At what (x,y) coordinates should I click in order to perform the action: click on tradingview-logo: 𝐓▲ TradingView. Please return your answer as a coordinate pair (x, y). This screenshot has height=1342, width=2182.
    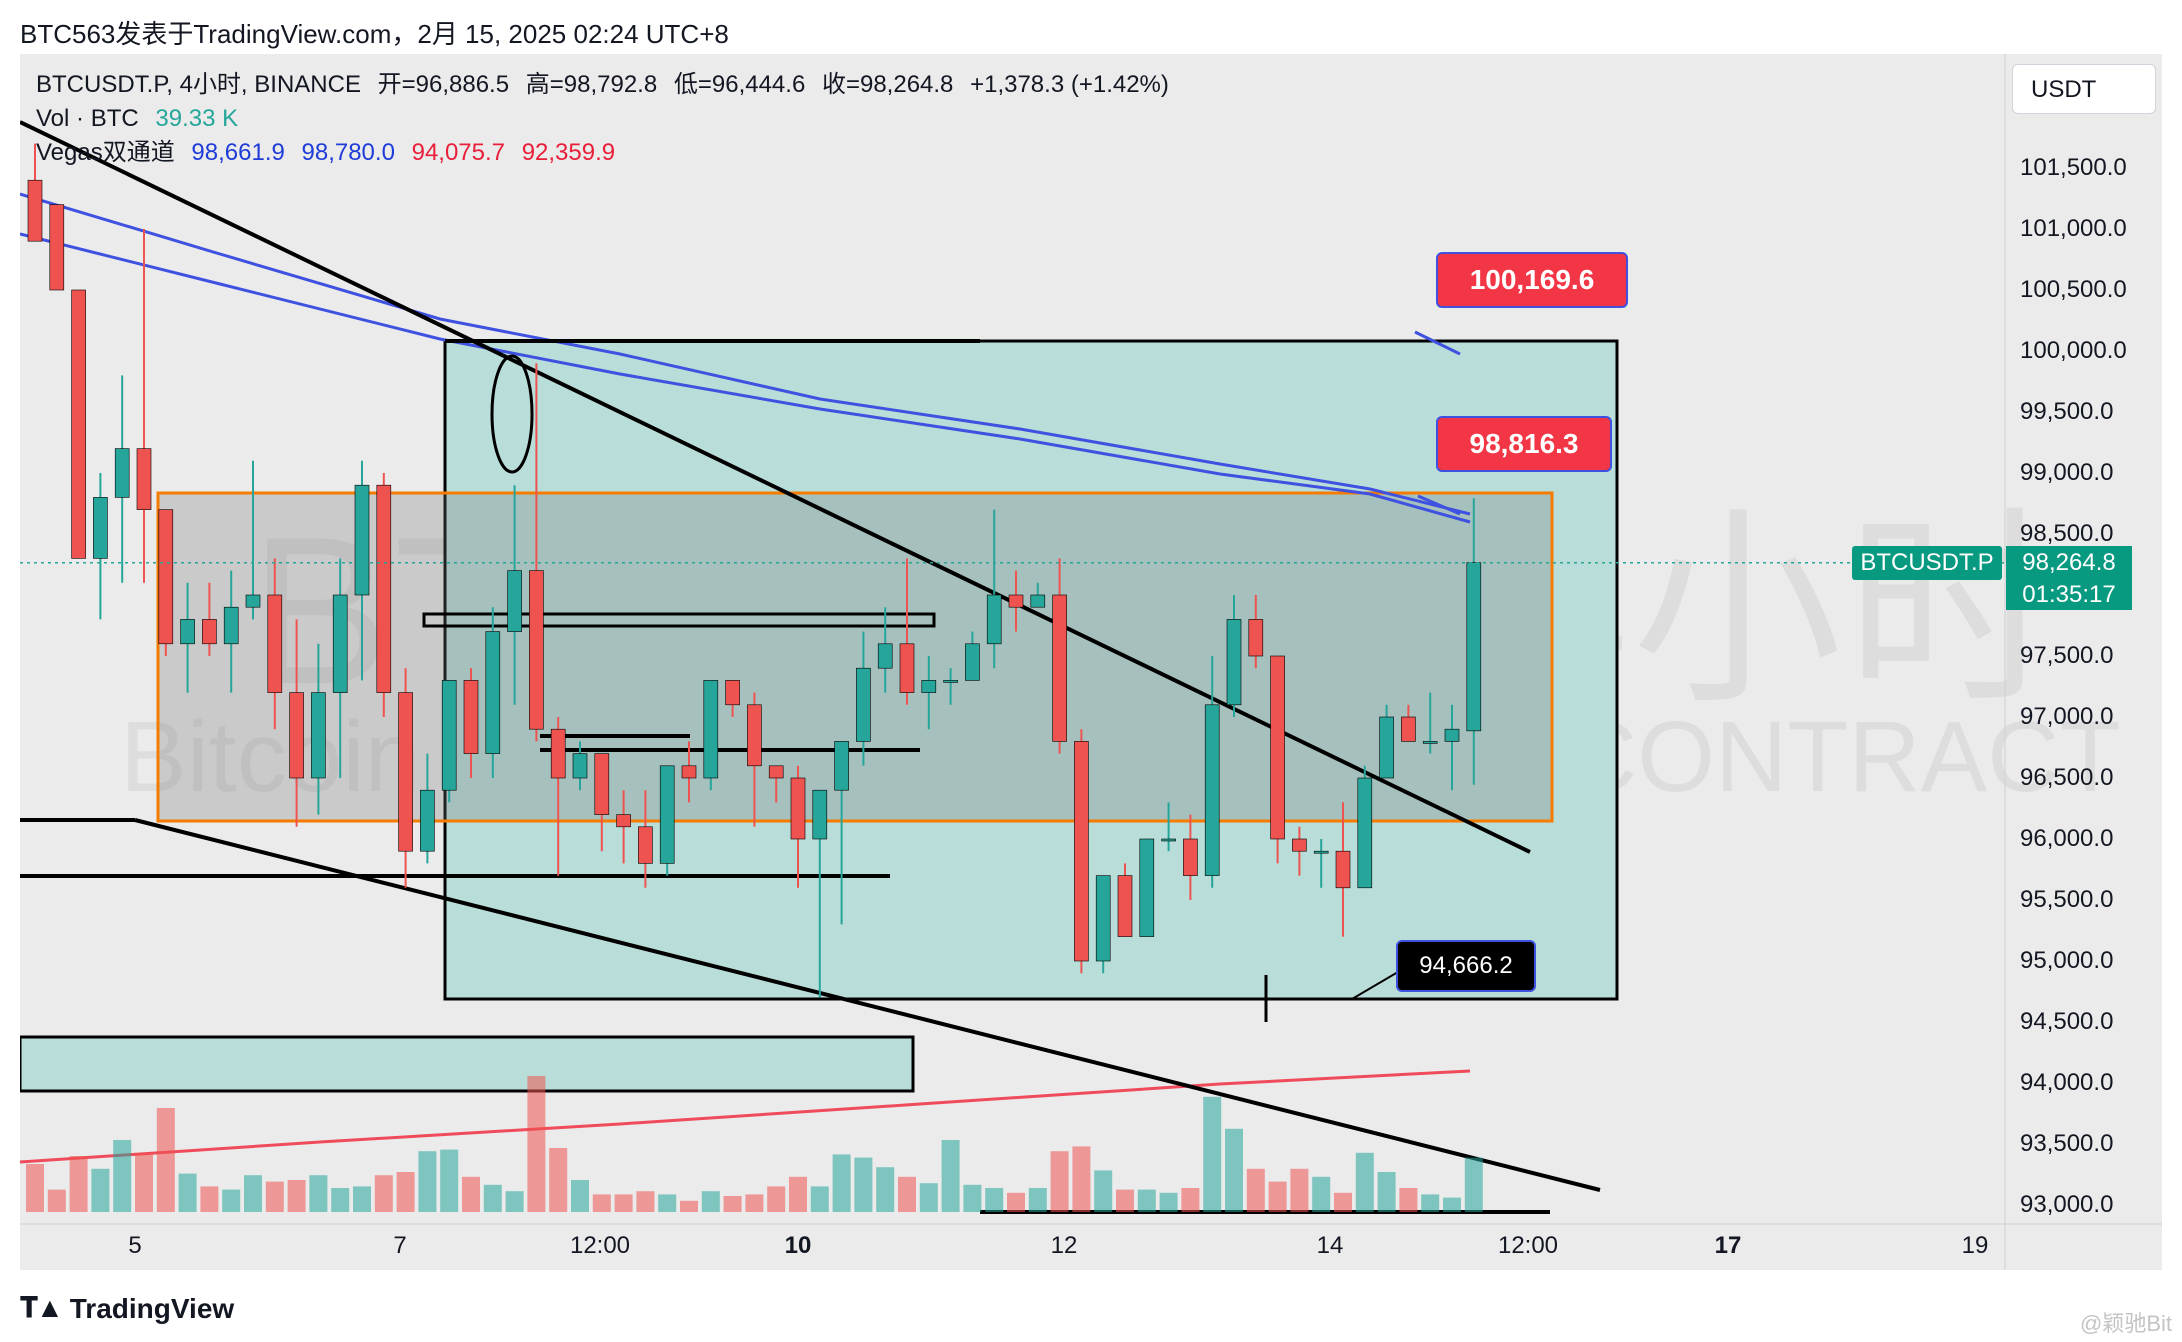
    Looking at the image, I should click on (127, 1308).